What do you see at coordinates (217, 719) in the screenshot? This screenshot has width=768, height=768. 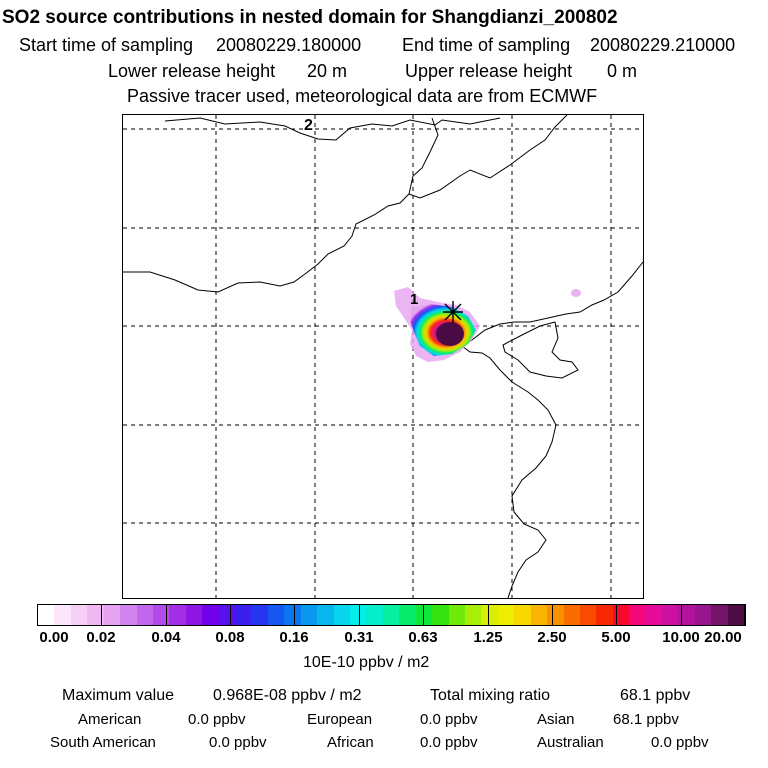 I see `region-american-value: 0.0 ppbv` at bounding box center [217, 719].